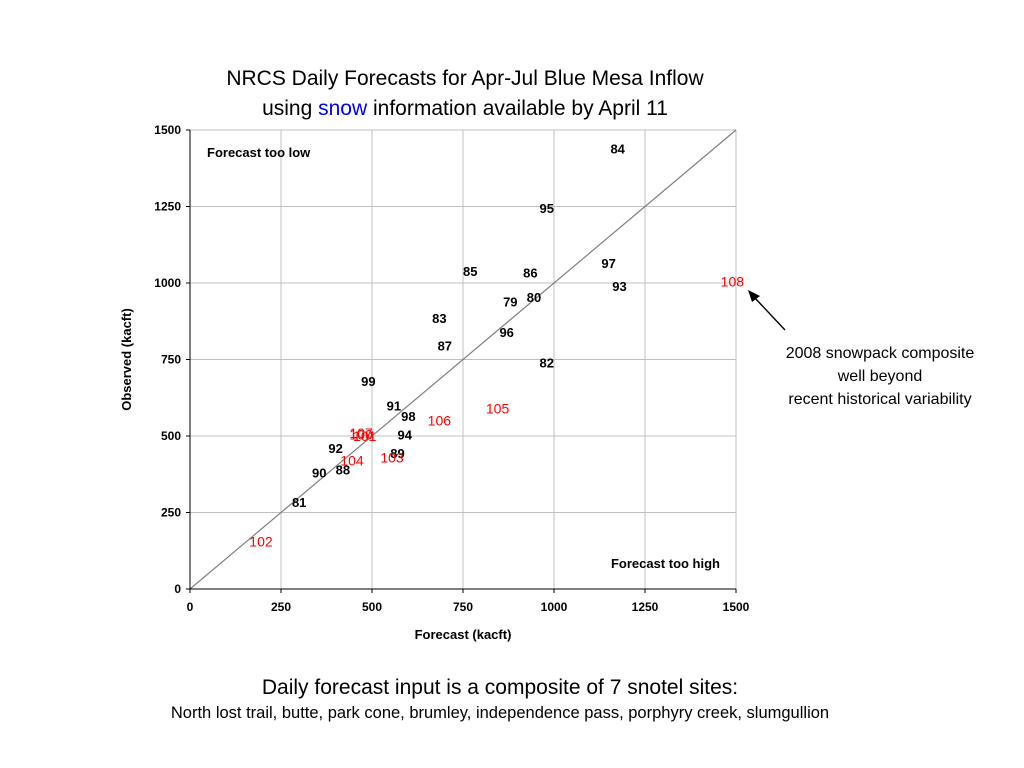 Image resolution: width=1024 pixels, height=768 pixels. What do you see at coordinates (645, 607) in the screenshot?
I see `x-tick-label: 1250` at bounding box center [645, 607].